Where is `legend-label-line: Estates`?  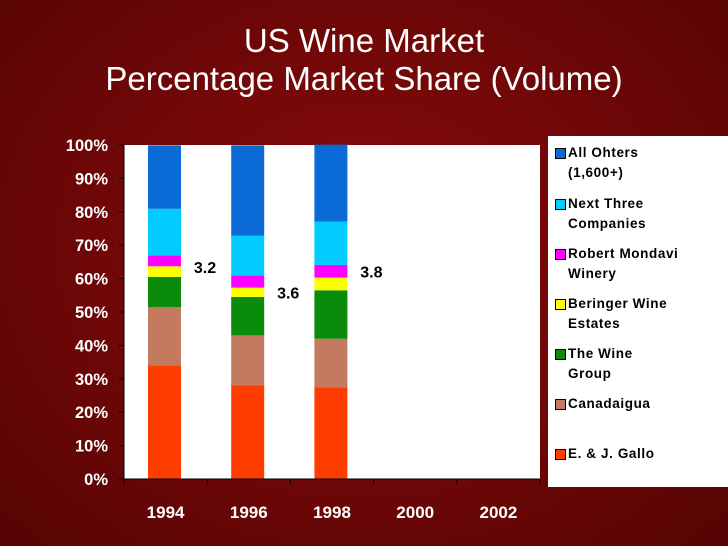 legend-label-line: Estates is located at coordinates (594, 323).